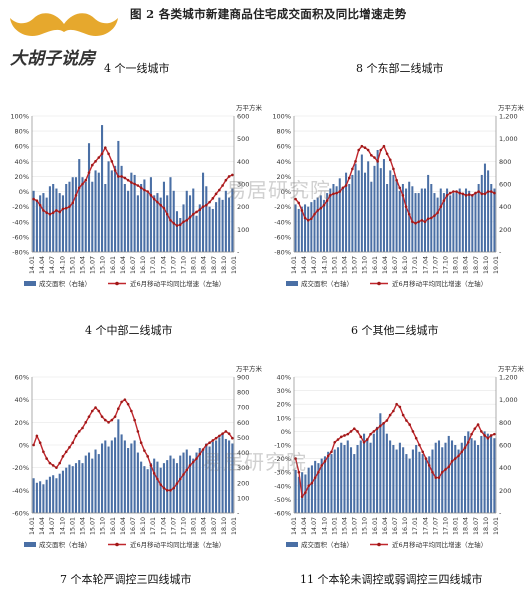 The image size is (528, 589). What do you see at coordinates (304, 265) in the screenshot?
I see `x-tick-label: 14.04` at bounding box center [304, 265].